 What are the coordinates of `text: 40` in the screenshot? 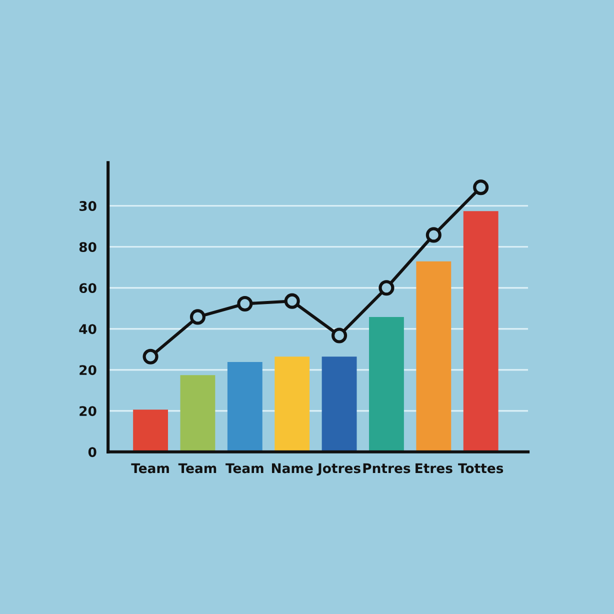 It's located at (87, 329).